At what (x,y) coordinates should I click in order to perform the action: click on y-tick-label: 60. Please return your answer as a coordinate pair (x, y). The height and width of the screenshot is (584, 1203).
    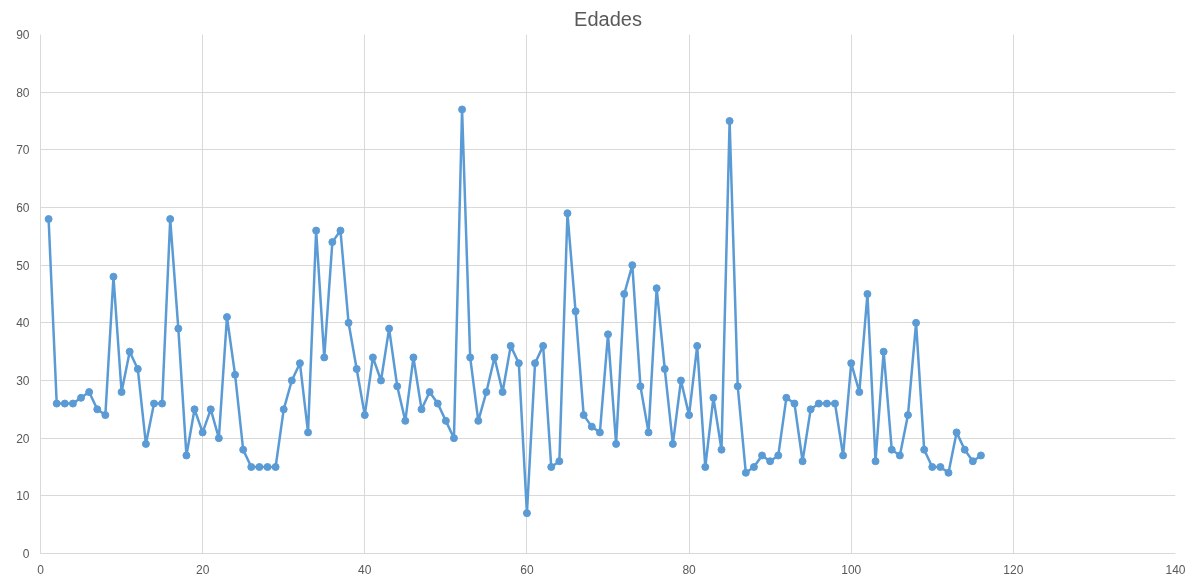
    Looking at the image, I should click on (23, 208).